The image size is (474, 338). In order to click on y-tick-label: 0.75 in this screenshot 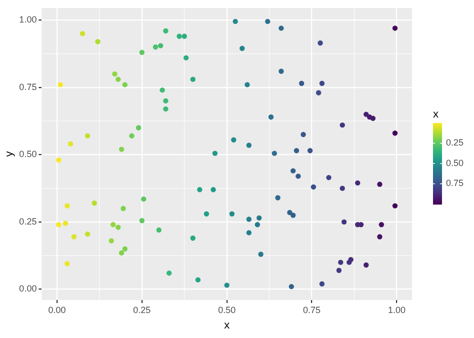, I will do `click(28, 87)`.